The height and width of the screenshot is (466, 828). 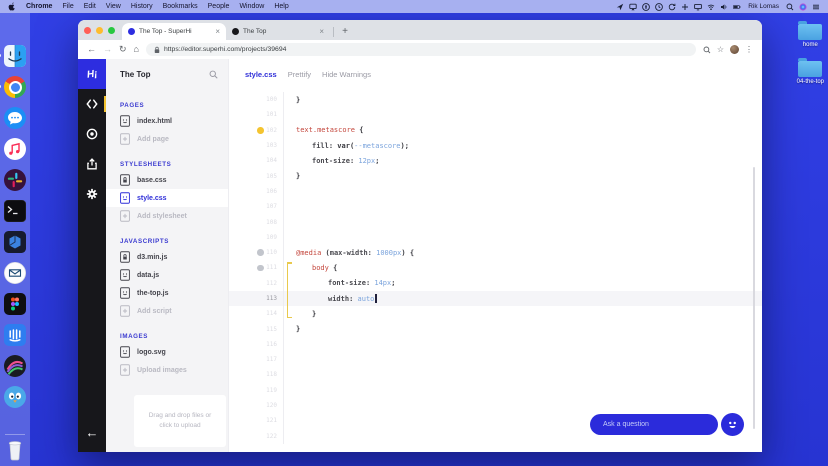 I want to click on code-line-107: 107, so click(x=495, y=207).